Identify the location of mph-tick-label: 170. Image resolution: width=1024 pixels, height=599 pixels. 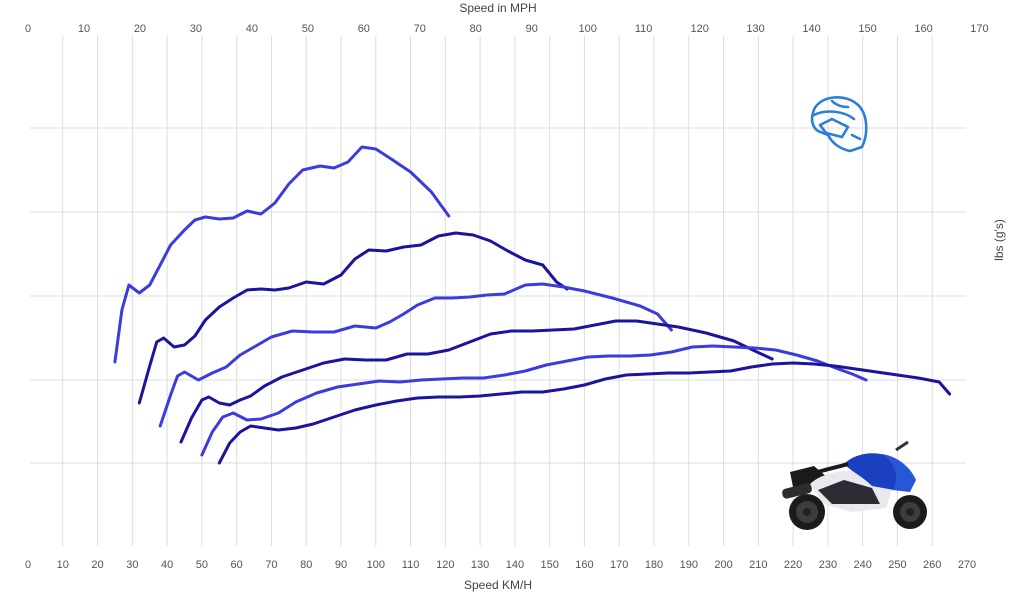
(979, 29).